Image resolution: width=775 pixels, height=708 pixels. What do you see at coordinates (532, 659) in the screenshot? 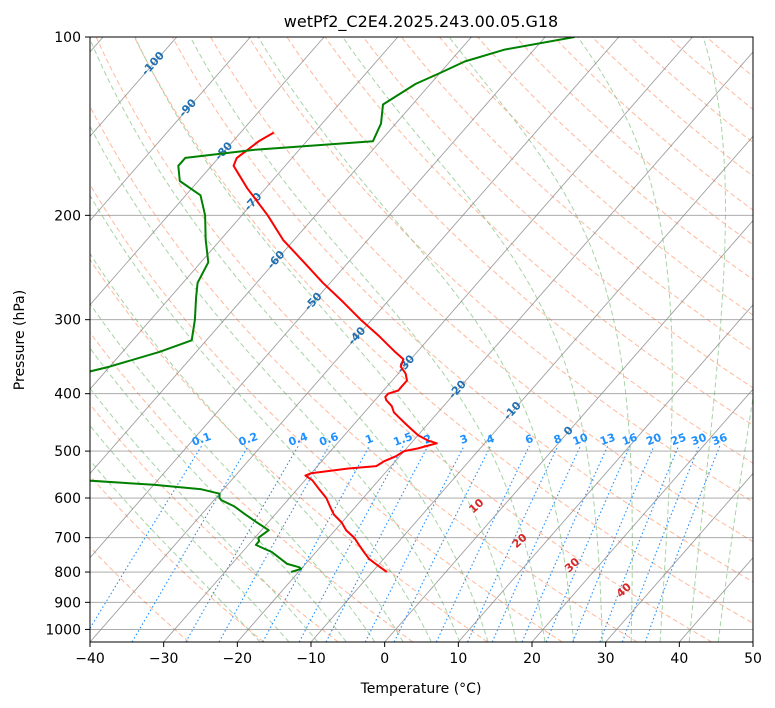
I see `x-tick-label: 20` at bounding box center [532, 659].